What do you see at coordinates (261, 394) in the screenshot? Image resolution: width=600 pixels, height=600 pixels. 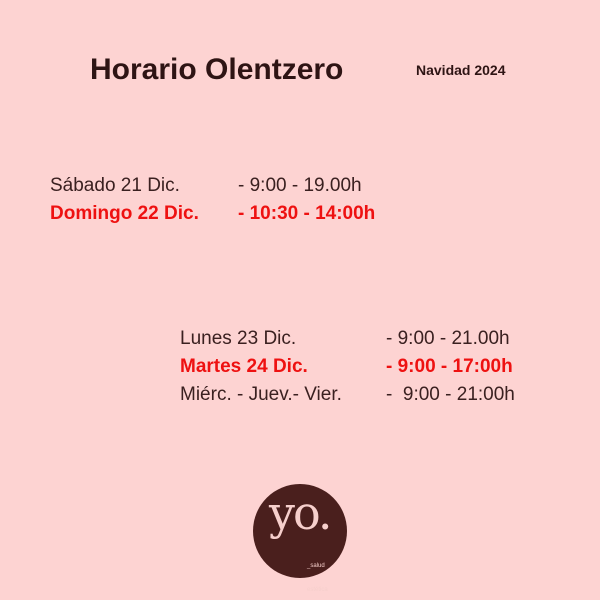 I see `schedule-day: Miérc. - Juev.- Vier.` at bounding box center [261, 394].